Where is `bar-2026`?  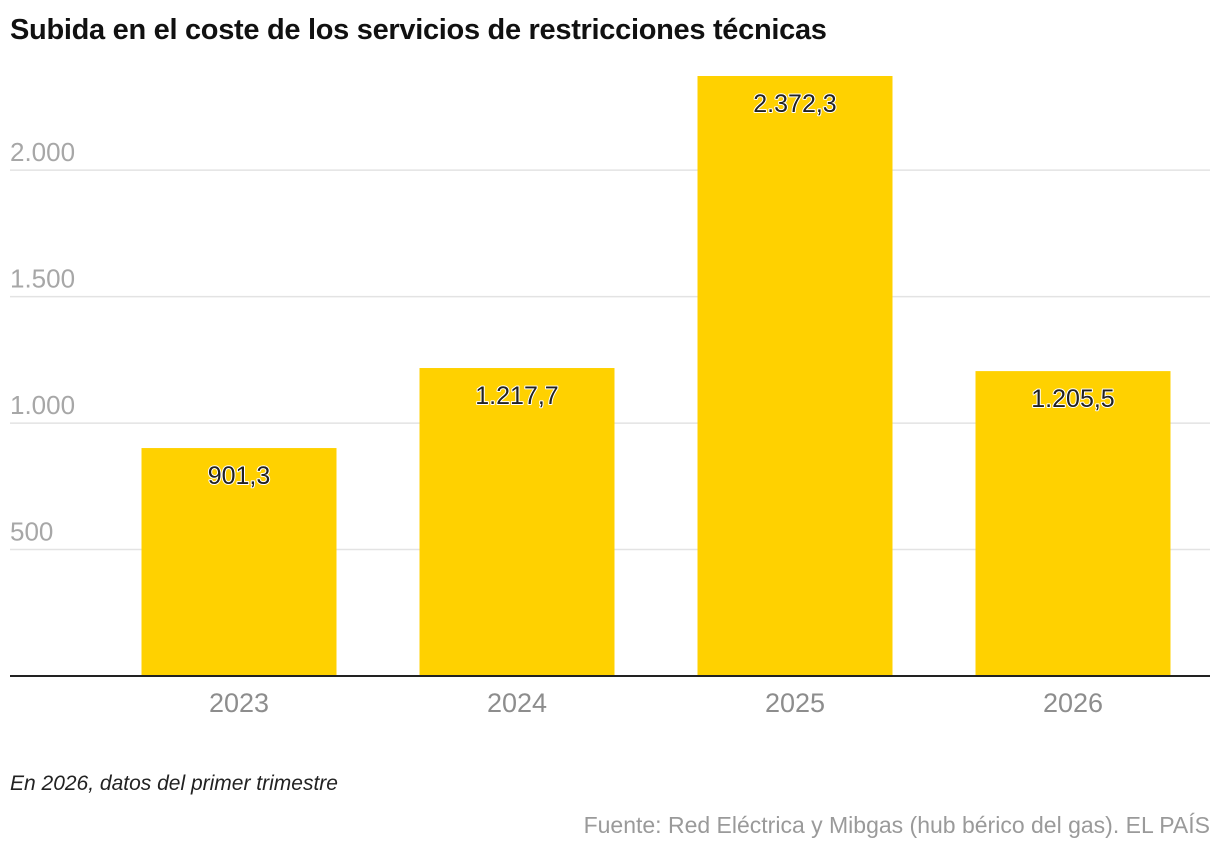
bar-2026 is located at coordinates (1073, 523).